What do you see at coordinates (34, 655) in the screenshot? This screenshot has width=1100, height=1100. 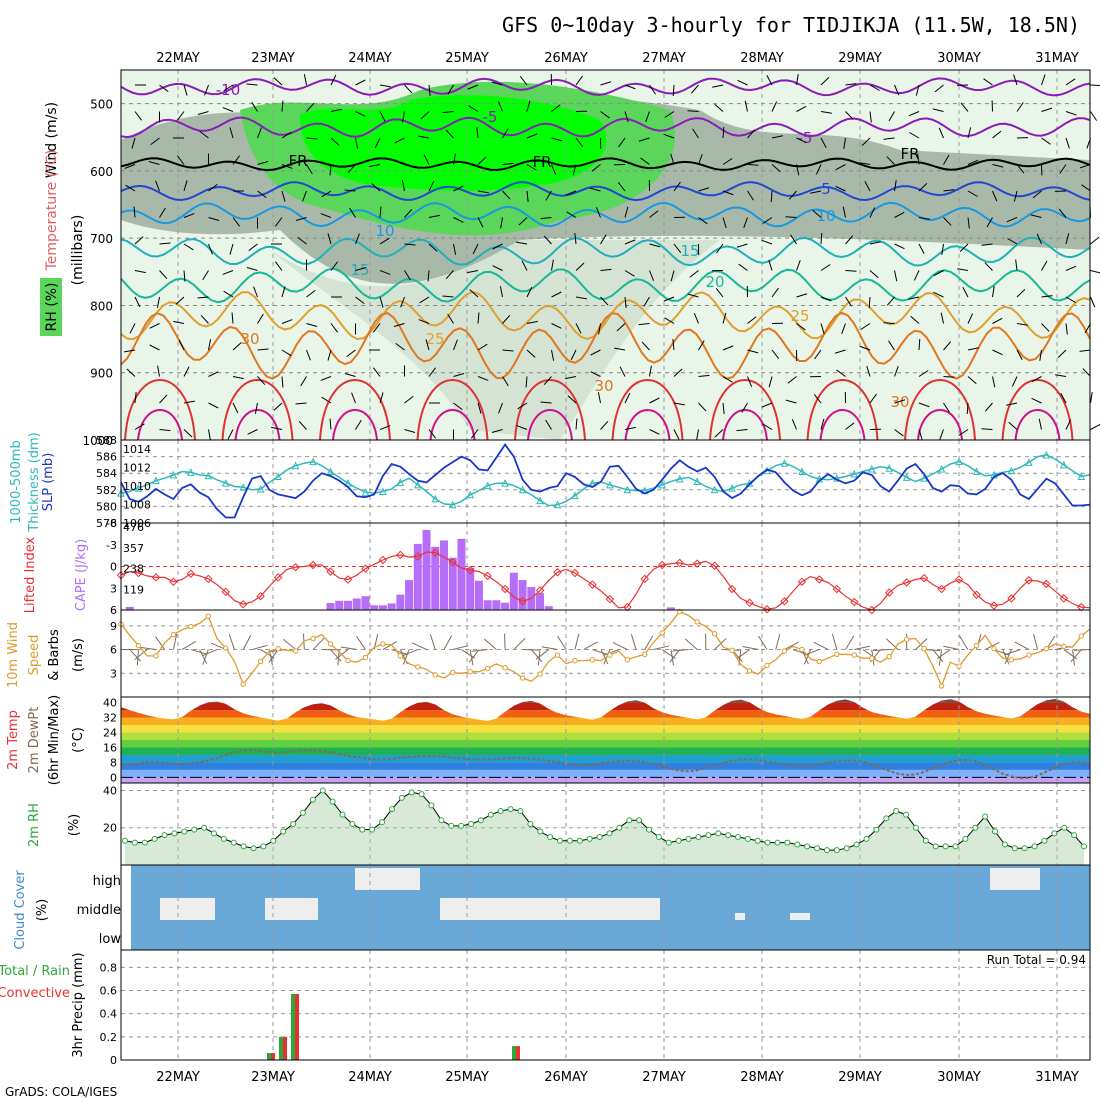 I see `wind10m-axis-label-2: Speed` at bounding box center [34, 655].